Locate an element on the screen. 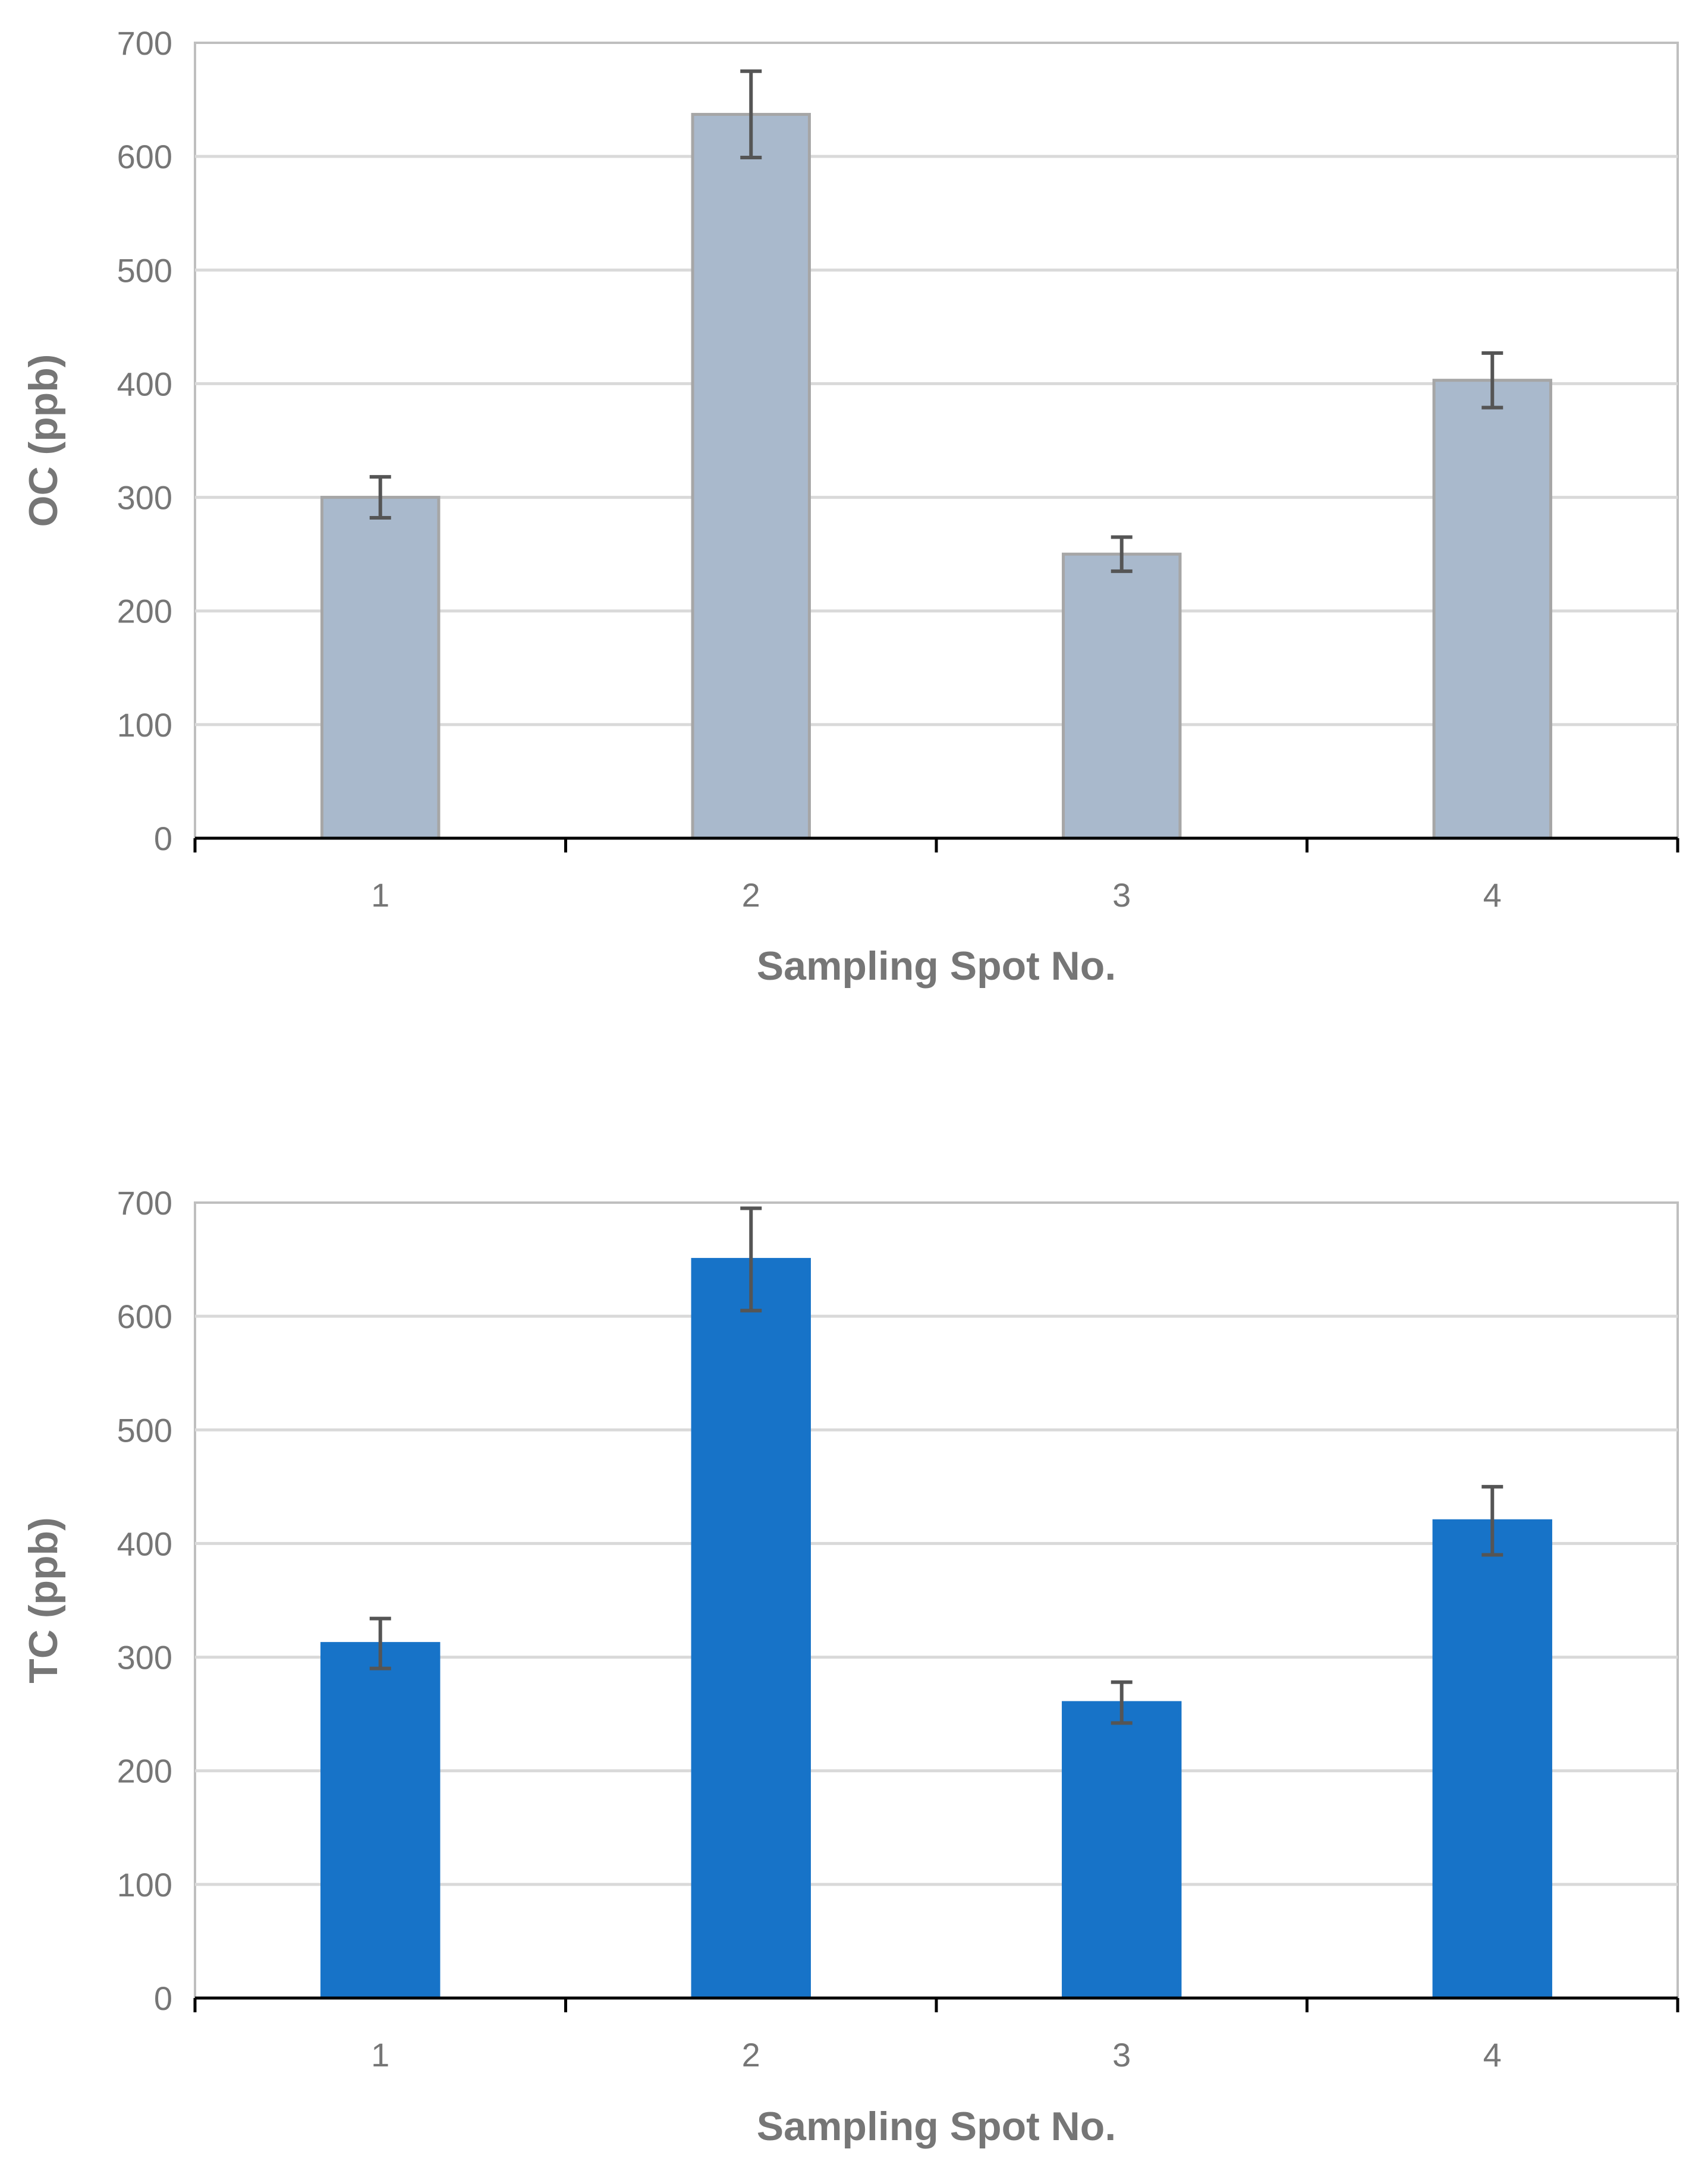 The height and width of the screenshot is (2174, 1708). y-axis-title: OC (ppb) is located at coordinates (43, 440).